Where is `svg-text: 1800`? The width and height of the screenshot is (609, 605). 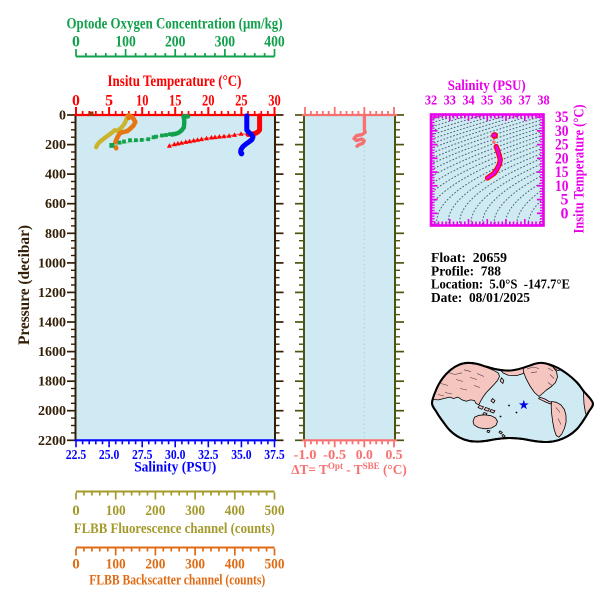 svg-text: 1800 is located at coordinates (52, 382).